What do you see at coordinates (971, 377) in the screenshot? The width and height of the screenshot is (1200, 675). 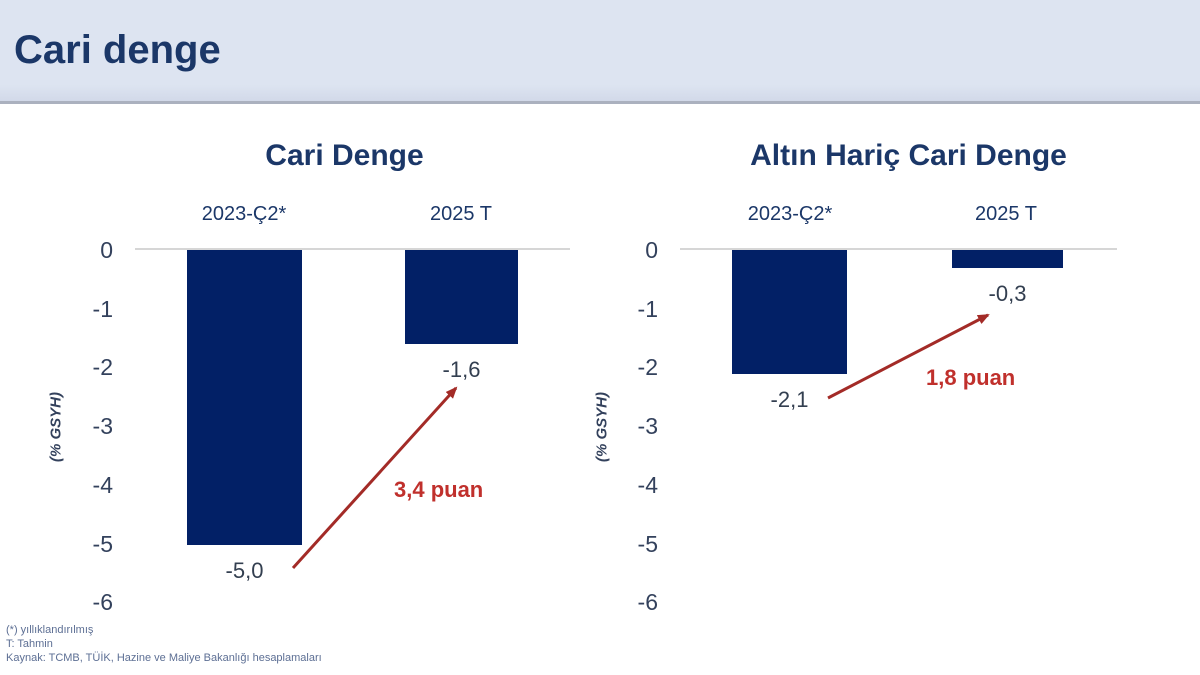 I see `change-annotation: 1,8 puan` at bounding box center [971, 377].